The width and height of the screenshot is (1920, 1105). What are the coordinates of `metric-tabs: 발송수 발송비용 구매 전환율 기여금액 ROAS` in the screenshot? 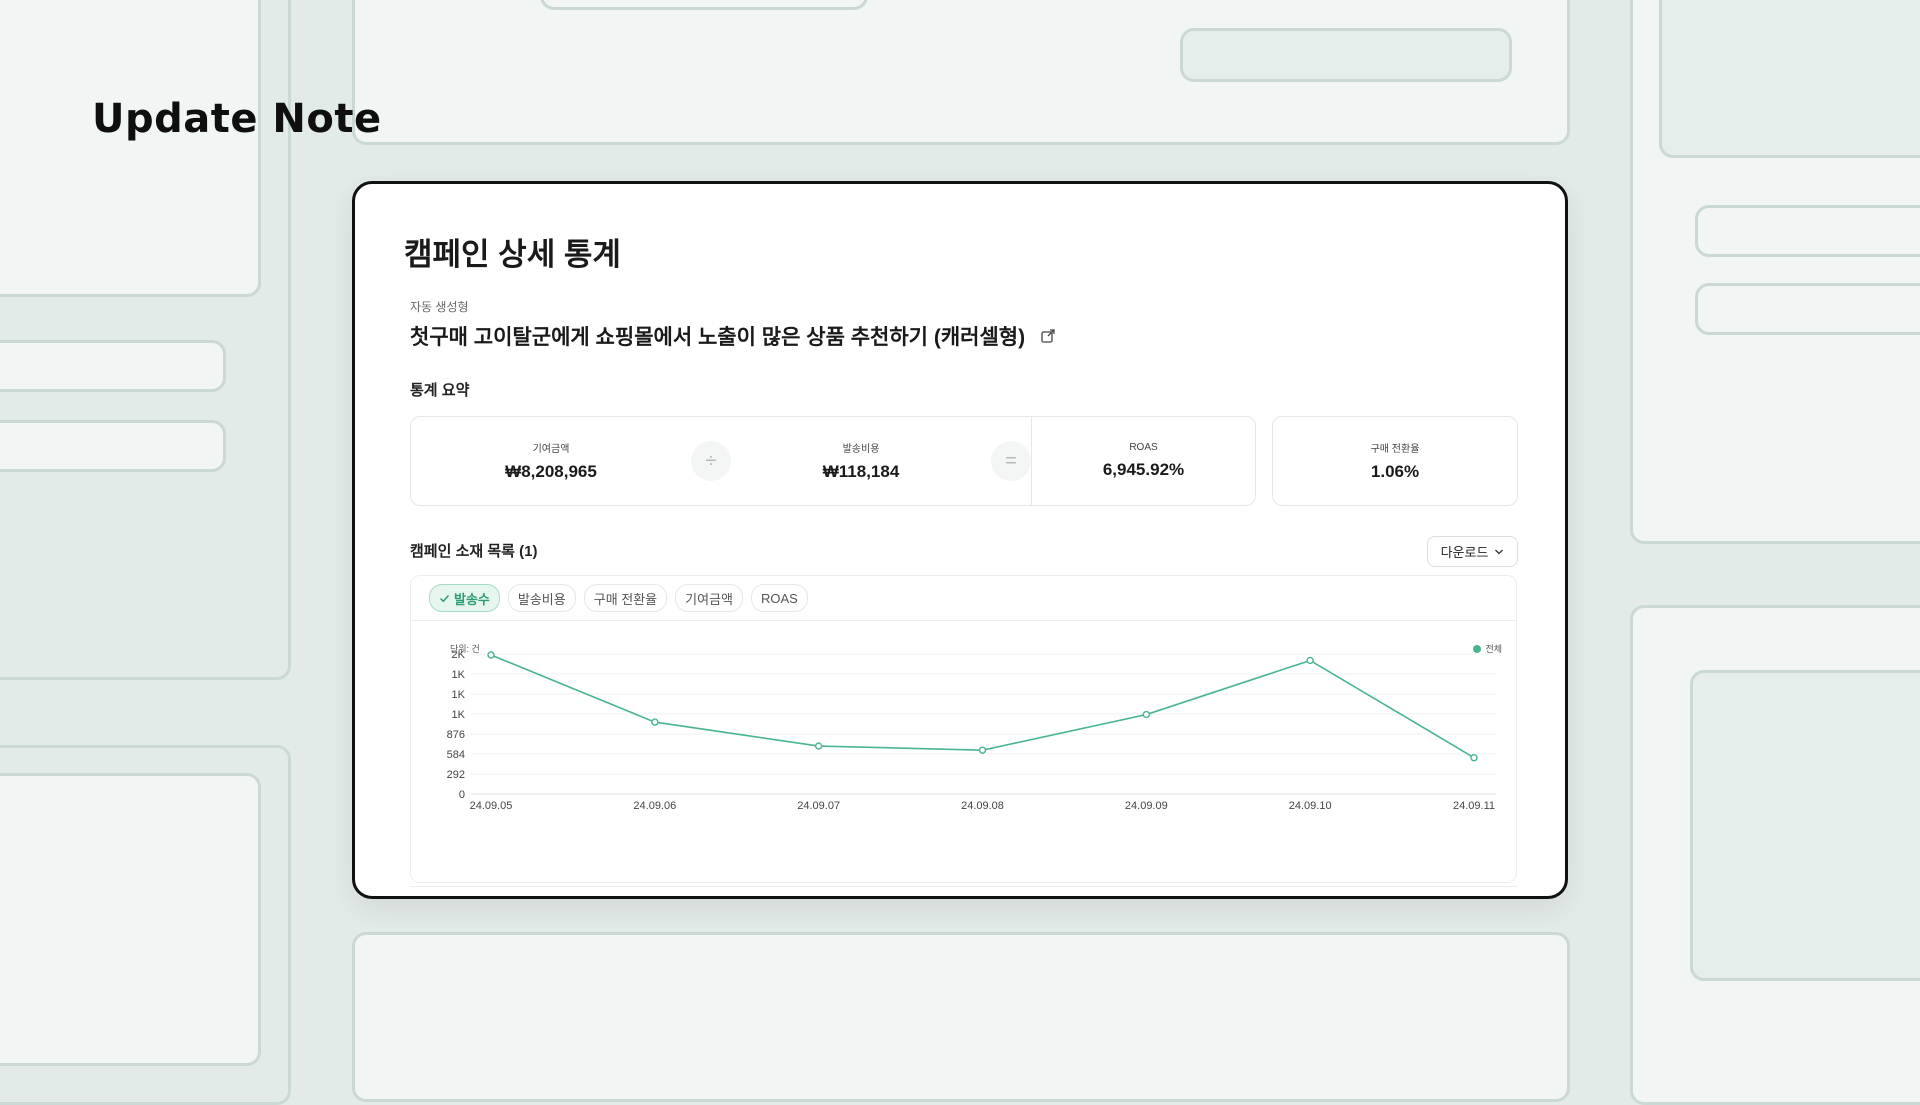 It's located at (963, 598).